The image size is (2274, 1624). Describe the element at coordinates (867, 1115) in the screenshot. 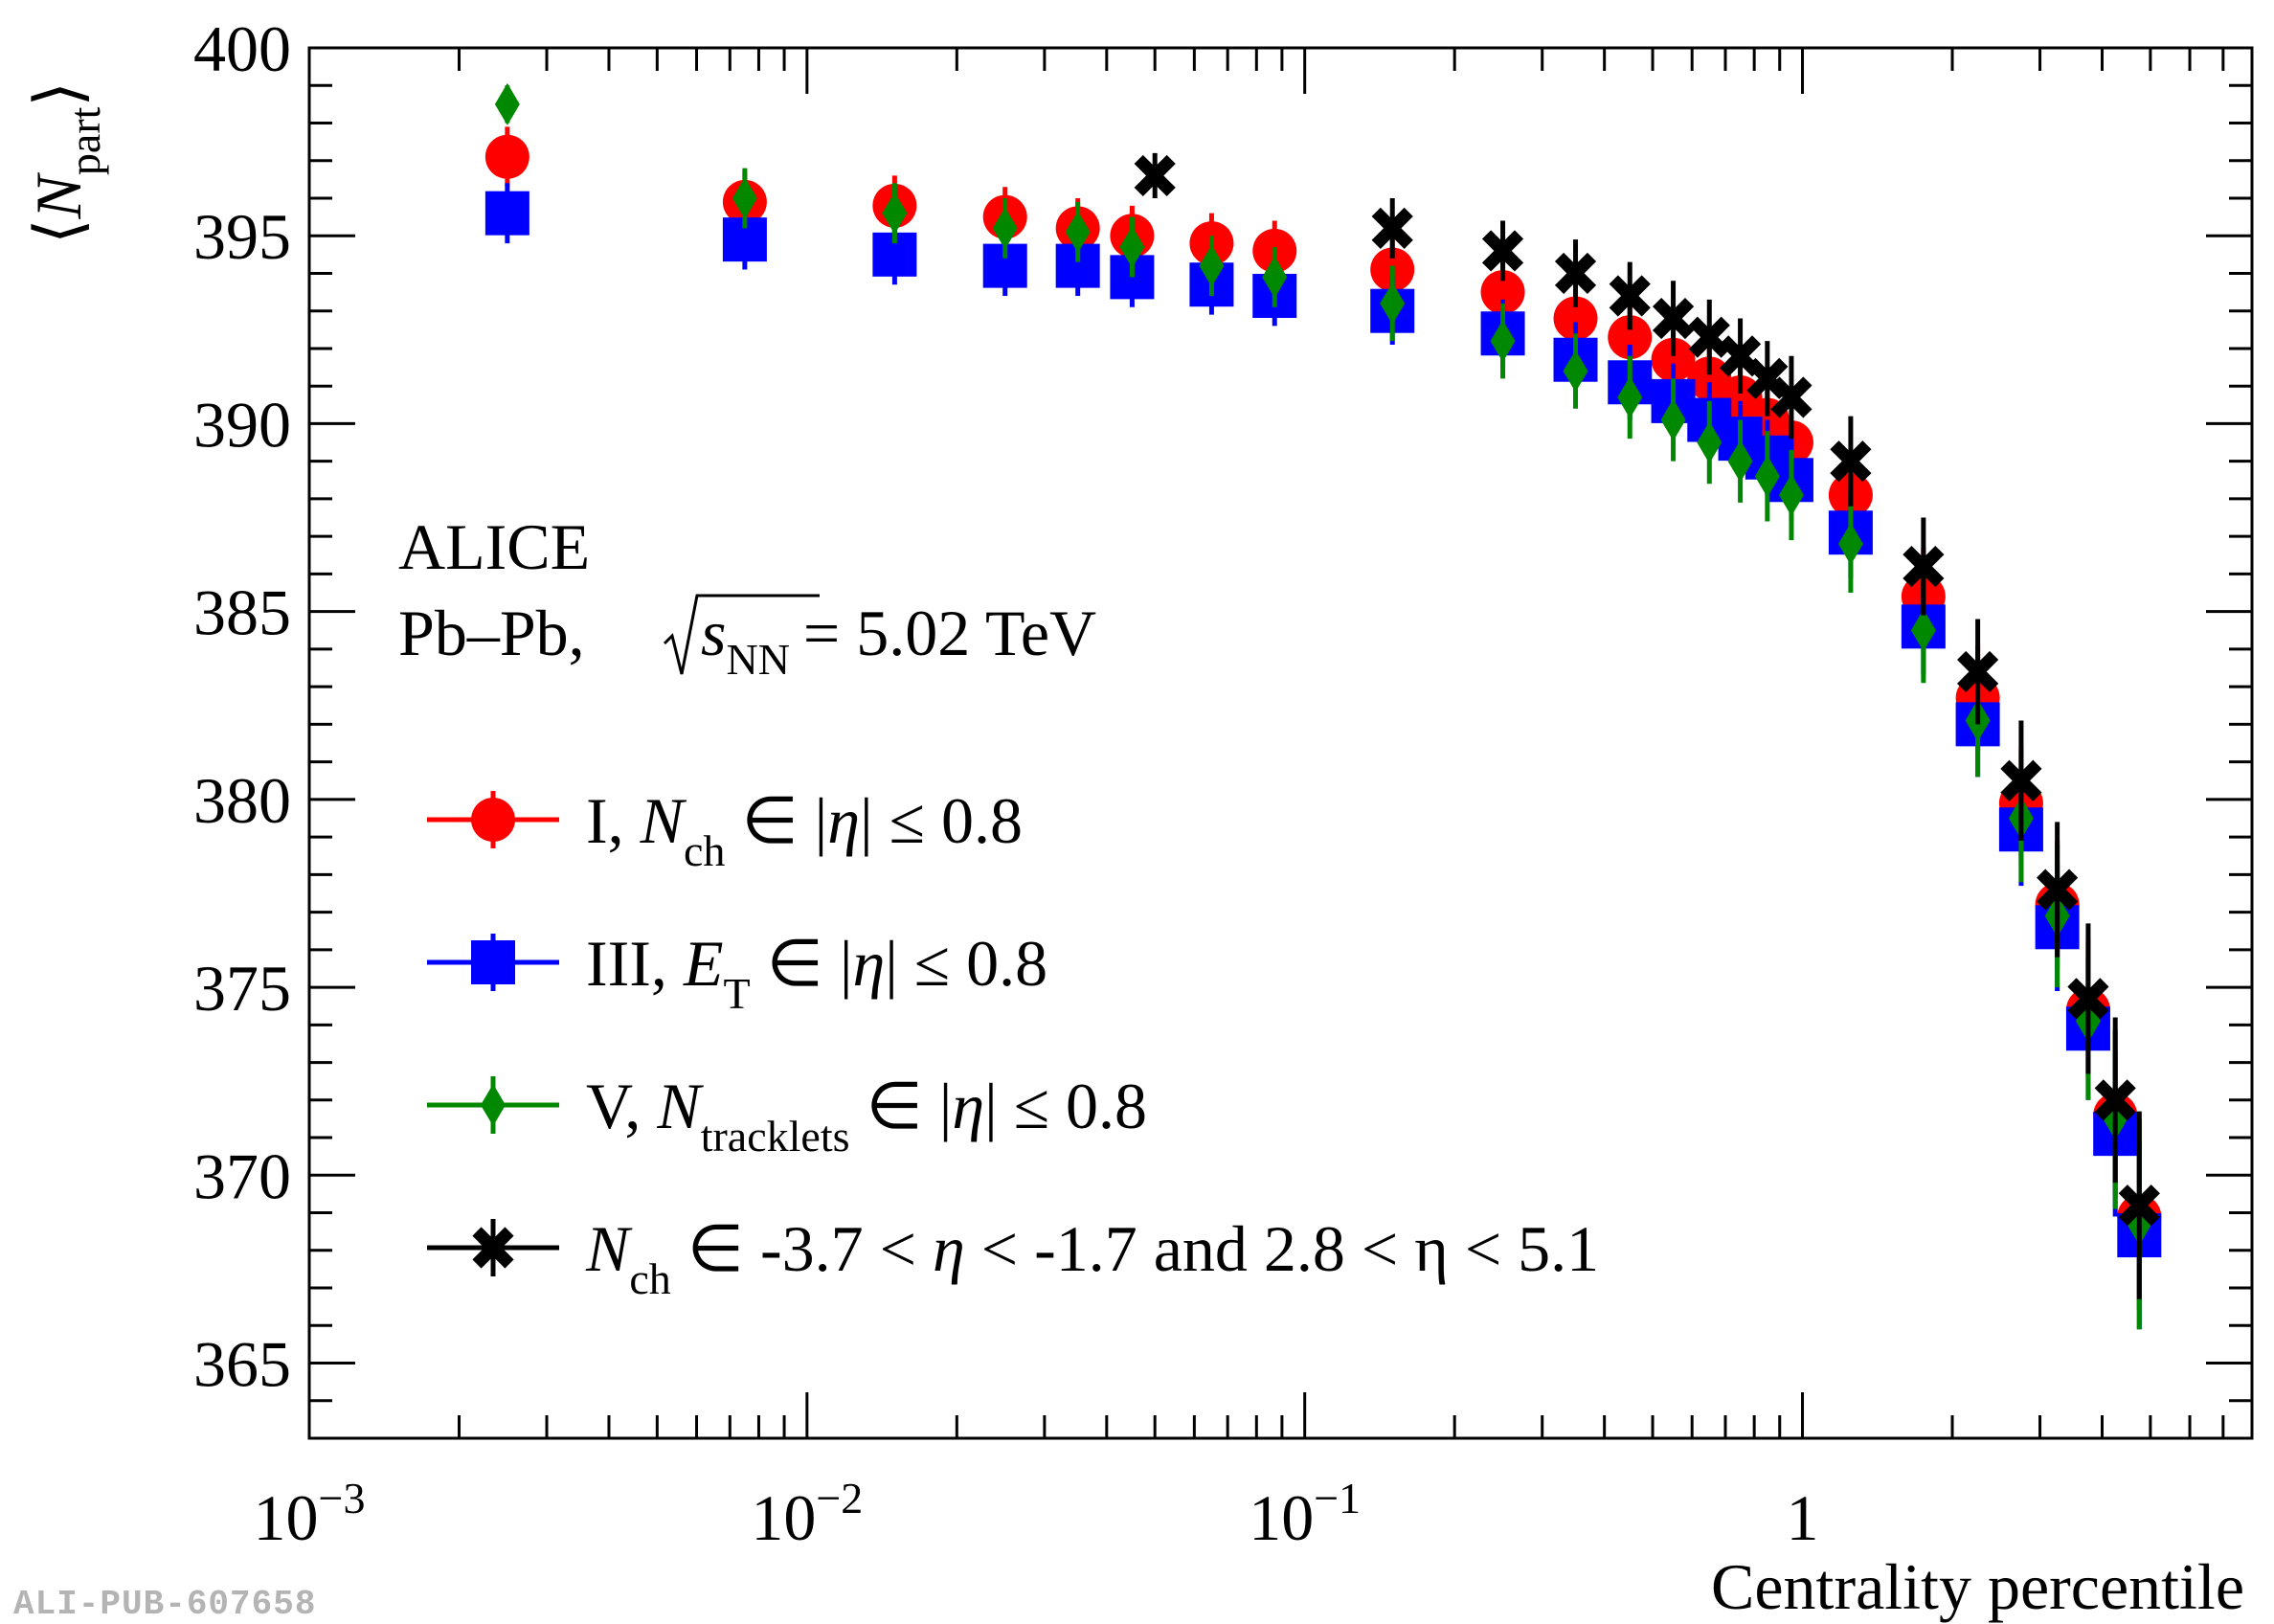

I see `legend-label: V, Ntracklets ∈ |η| ≤ 0.8` at that location.